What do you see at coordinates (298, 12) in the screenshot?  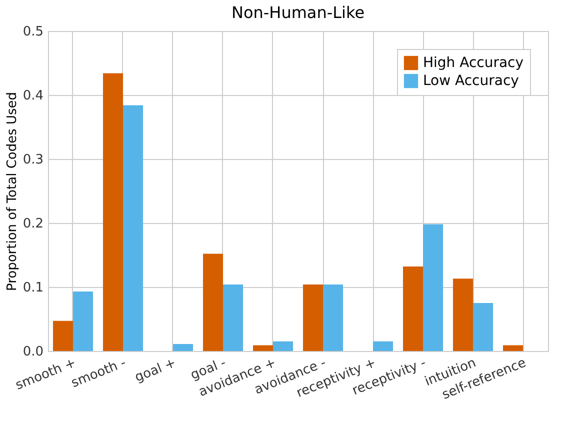 I see `chart-title: Non-Human-Like` at bounding box center [298, 12].